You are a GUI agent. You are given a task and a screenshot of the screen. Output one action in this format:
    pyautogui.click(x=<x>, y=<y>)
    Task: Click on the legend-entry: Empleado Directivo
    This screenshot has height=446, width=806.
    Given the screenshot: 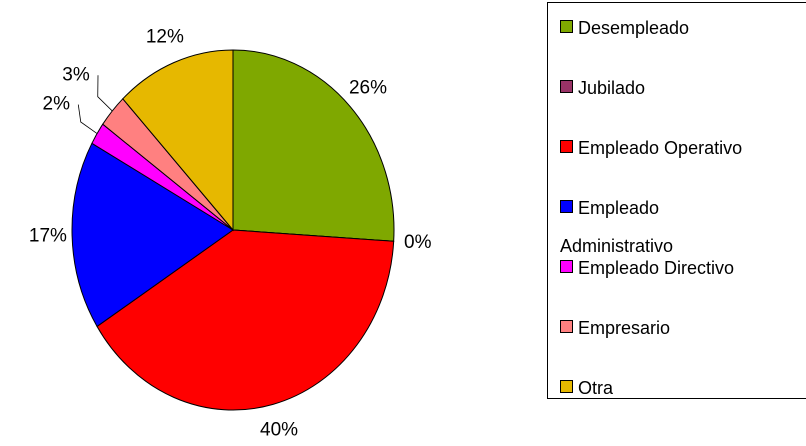 What is the action you would take?
    pyautogui.click(x=667, y=268)
    